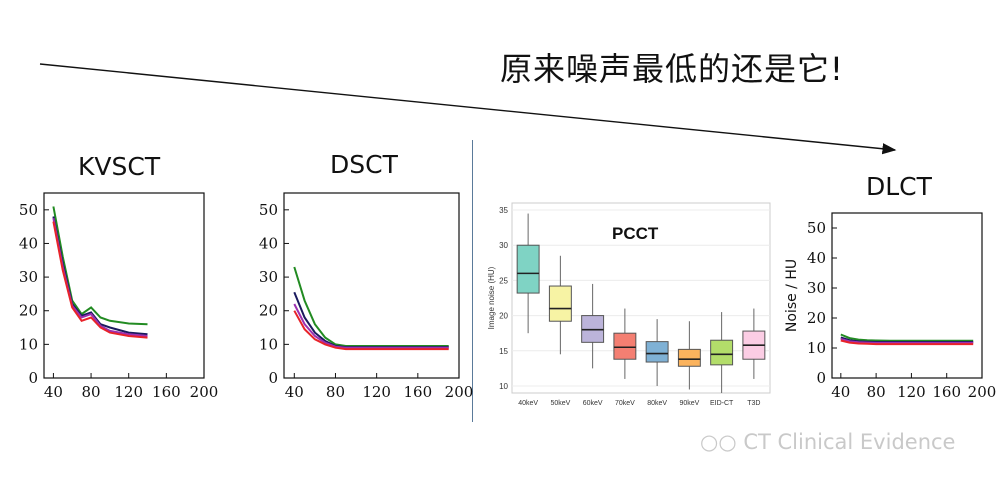  What do you see at coordinates (28, 344) in the screenshot?
I see `kvsct-ytick-label: 10` at bounding box center [28, 344].